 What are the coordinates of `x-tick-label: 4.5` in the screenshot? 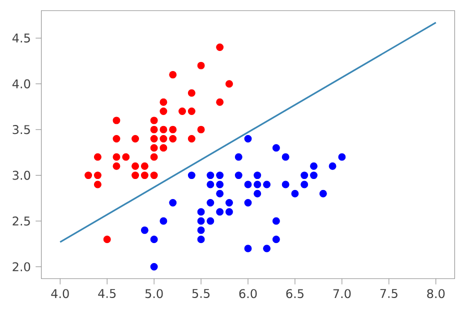 It's located at (107, 293).